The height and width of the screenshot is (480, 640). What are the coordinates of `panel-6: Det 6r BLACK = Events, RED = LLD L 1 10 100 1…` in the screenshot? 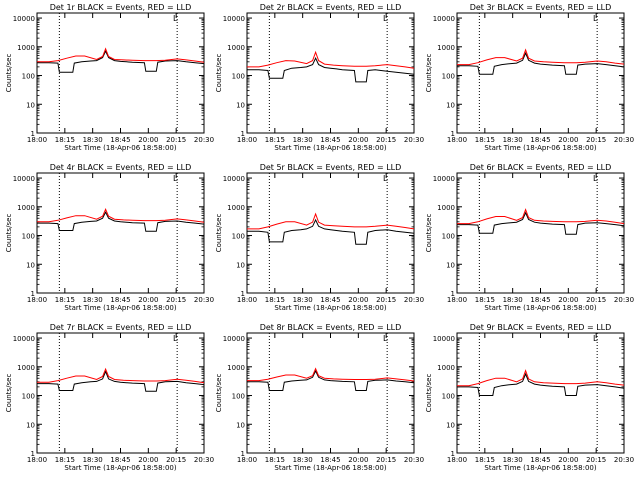 It's located at (529, 237).